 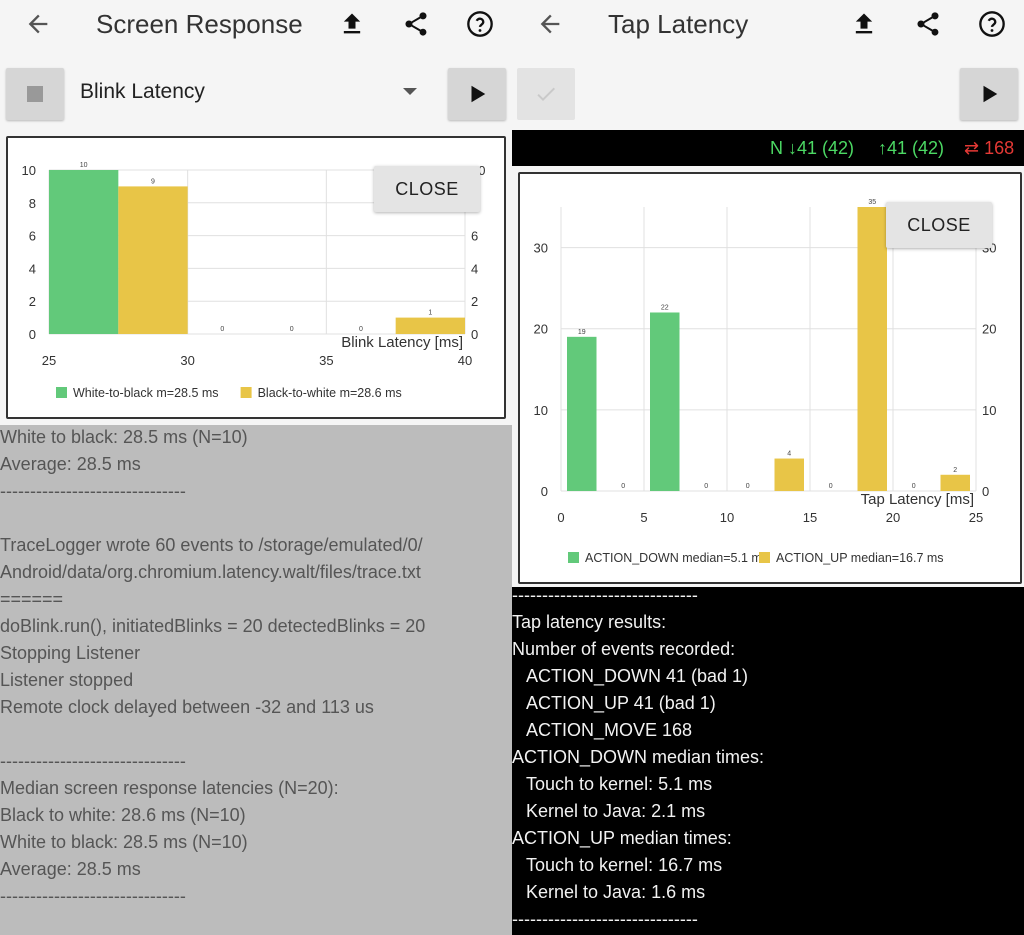 What do you see at coordinates (29, 170) in the screenshot?
I see `y-tick-label: 10` at bounding box center [29, 170].